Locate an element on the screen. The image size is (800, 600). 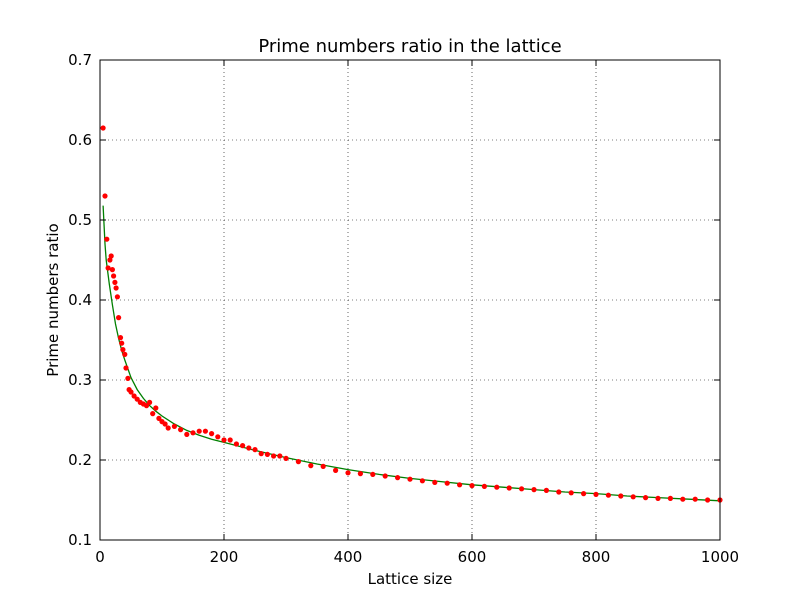
x-tick-label: 400 is located at coordinates (348, 557).